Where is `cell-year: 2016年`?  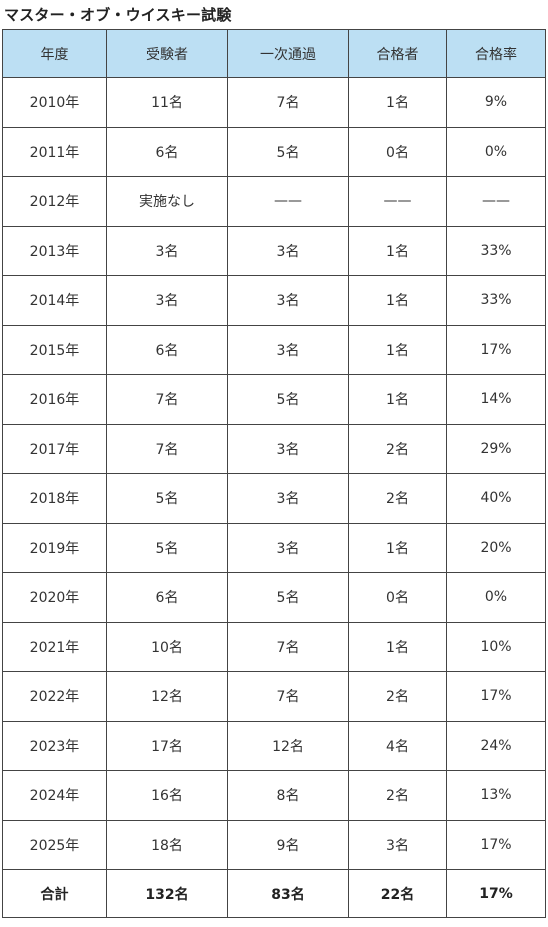 cell-year: 2016年 is located at coordinates (54, 399).